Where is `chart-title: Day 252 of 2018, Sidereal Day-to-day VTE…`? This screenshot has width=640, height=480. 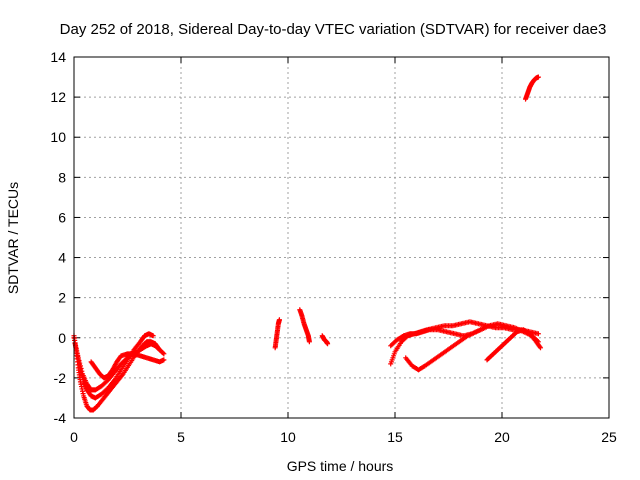
chart-title: Day 252 of 2018, Sidereal Day-to-day VTE… is located at coordinates (333, 29).